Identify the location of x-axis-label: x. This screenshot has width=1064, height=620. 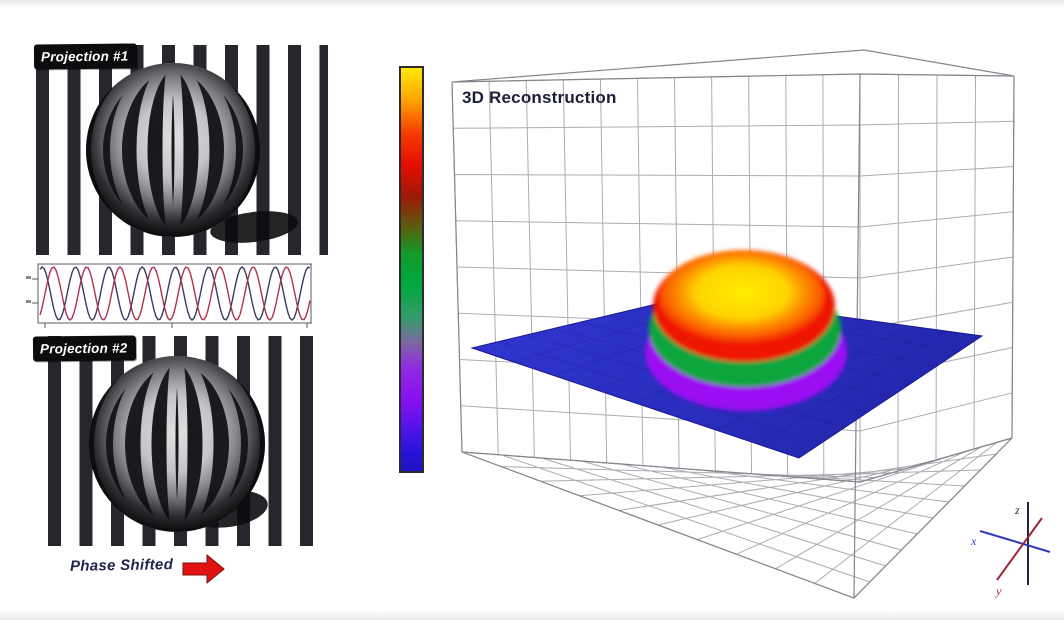
(973, 541).